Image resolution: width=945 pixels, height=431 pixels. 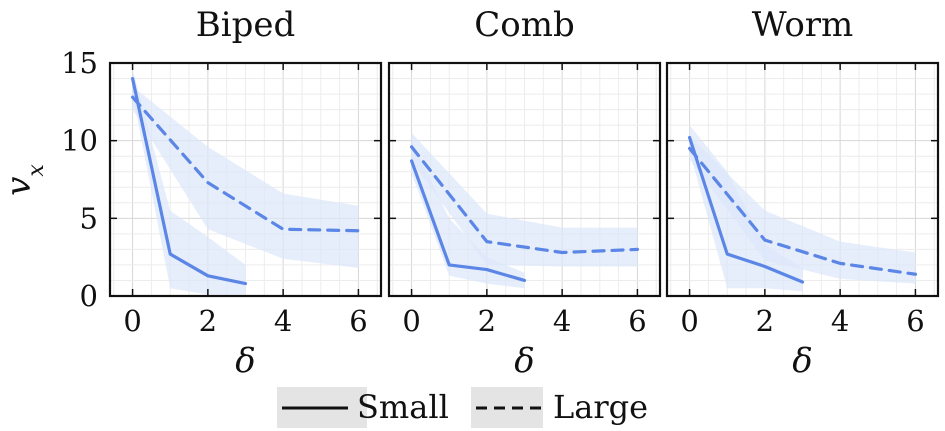 I want to click on y-tick-label: 5, so click(x=89, y=218).